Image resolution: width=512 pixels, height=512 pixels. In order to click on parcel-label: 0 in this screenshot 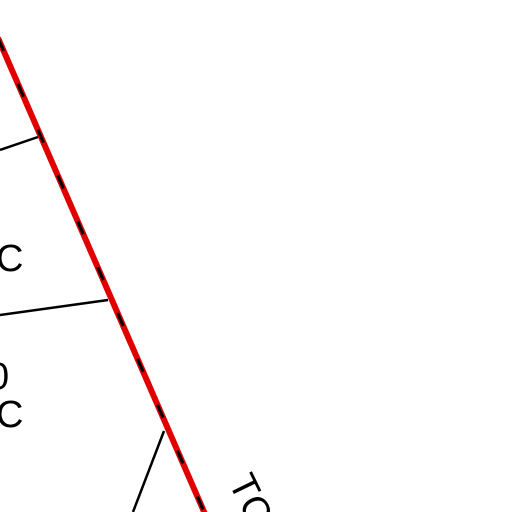, I will do `click(4, 377)`.